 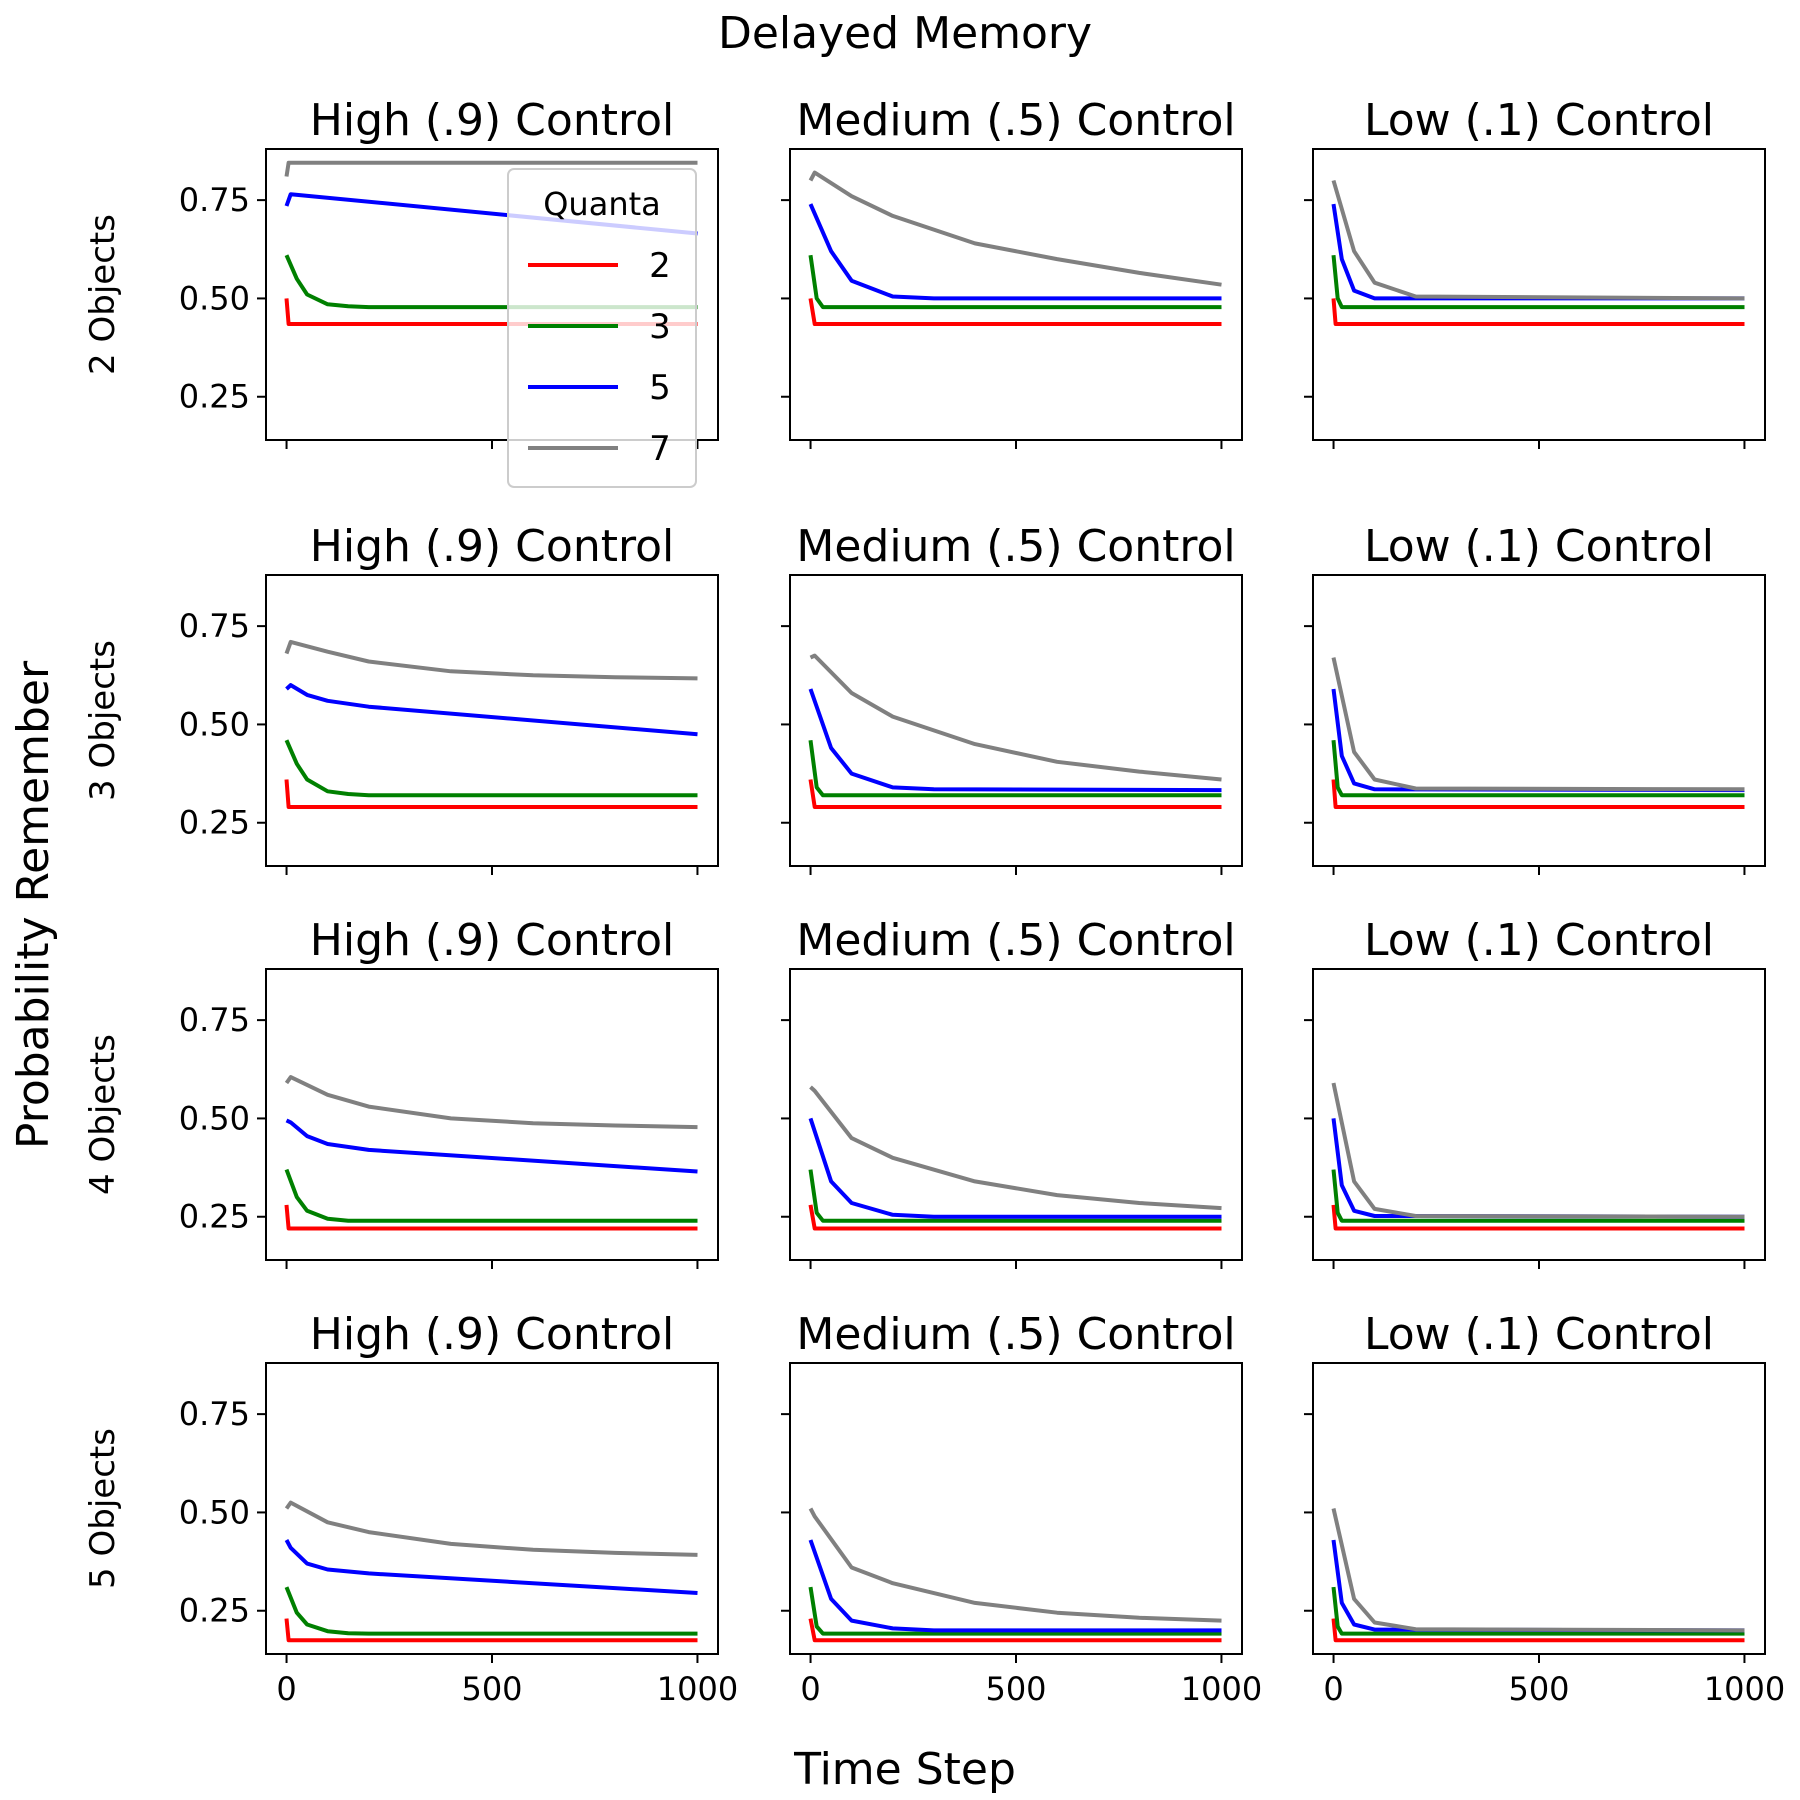 I want to click on panel-r3-c3: Low (.1) Control, so click(x=1535, y=1092).